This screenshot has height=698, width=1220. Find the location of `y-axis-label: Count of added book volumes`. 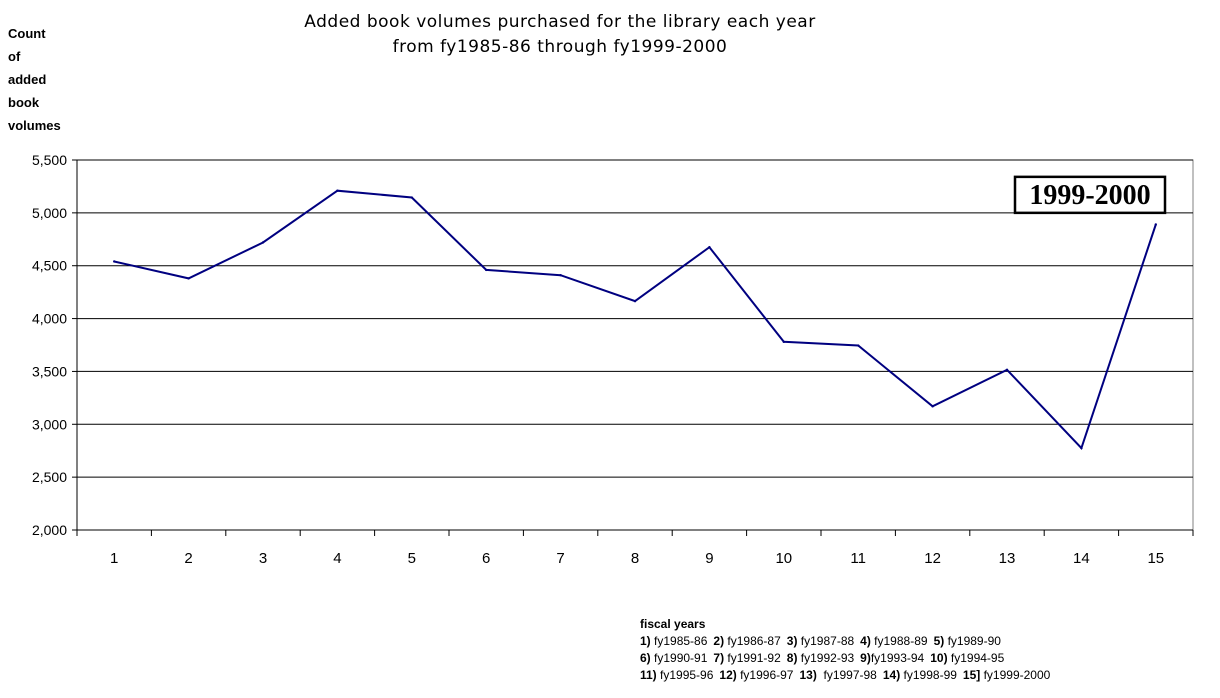

y-axis-label: Count of added book volumes is located at coordinates (48, 79).